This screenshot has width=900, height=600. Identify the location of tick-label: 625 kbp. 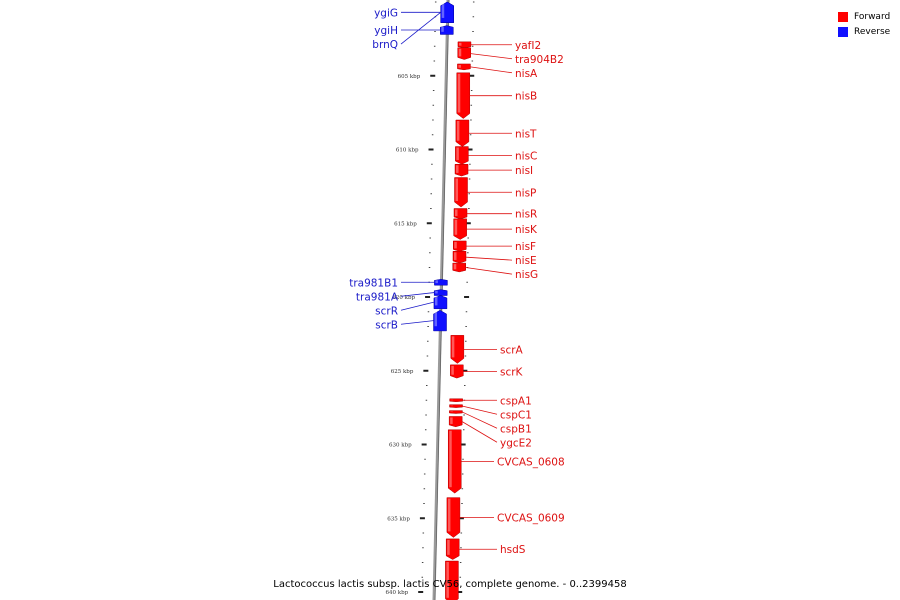
(402, 372).